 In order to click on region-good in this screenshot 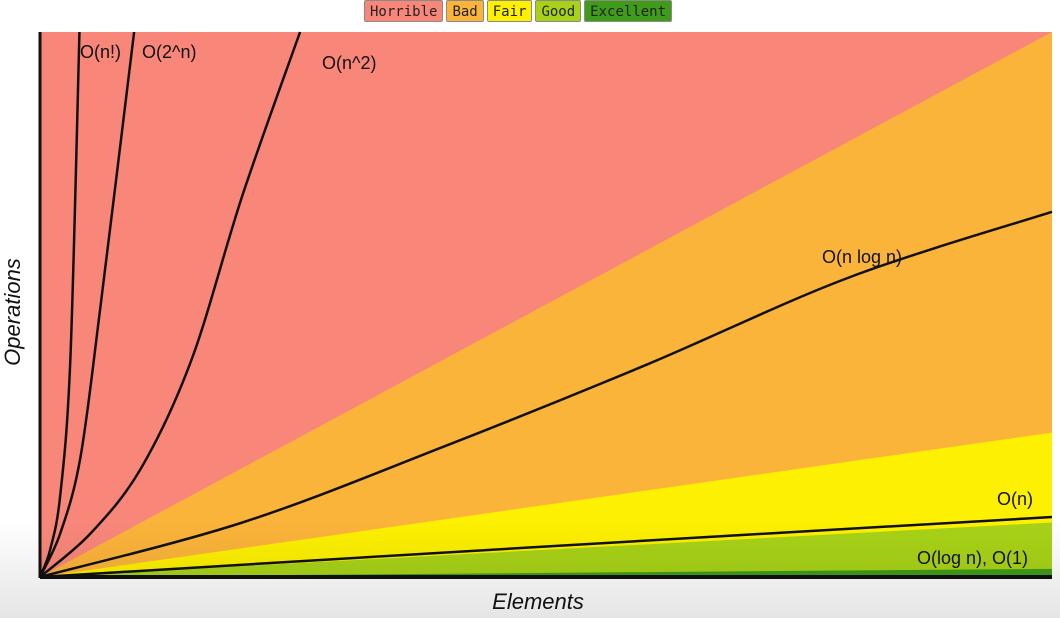, I will do `click(546, 549)`.